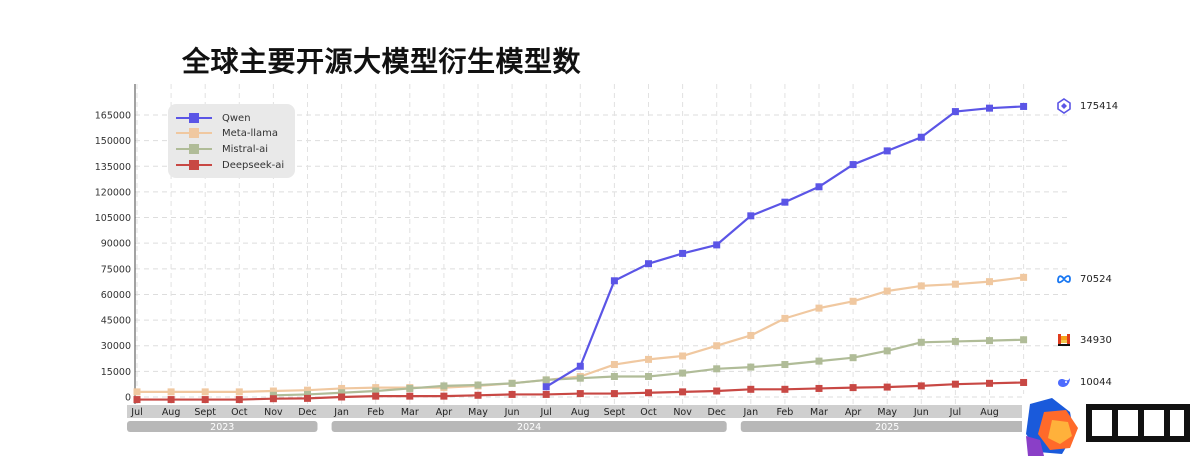 Image resolution: width=1200 pixels, height=460 pixels. What do you see at coordinates (717, 412) in the screenshot?
I see `x-tick-label: Dec` at bounding box center [717, 412].